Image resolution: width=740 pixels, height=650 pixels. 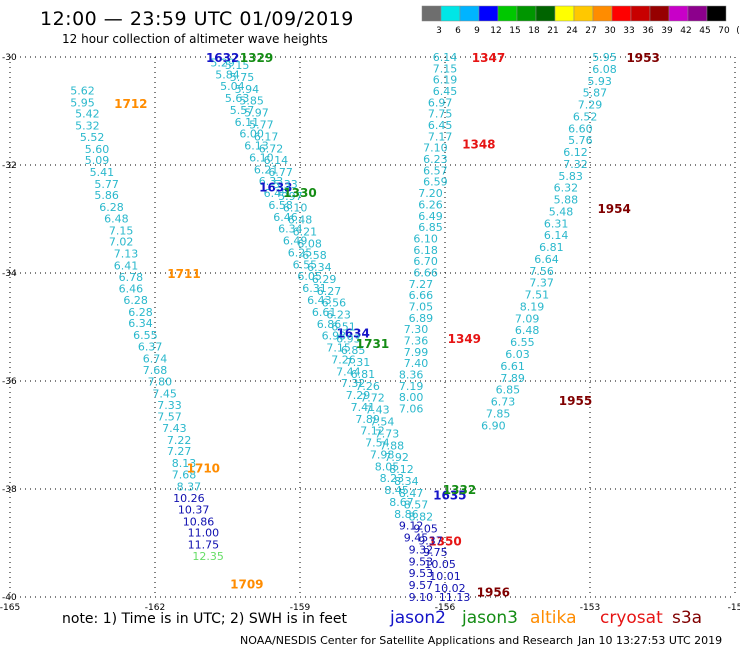 What do you see at coordinates (271, 181) in the screenshot?
I see `wave-height-point: 6.33` at bounding box center [271, 181].